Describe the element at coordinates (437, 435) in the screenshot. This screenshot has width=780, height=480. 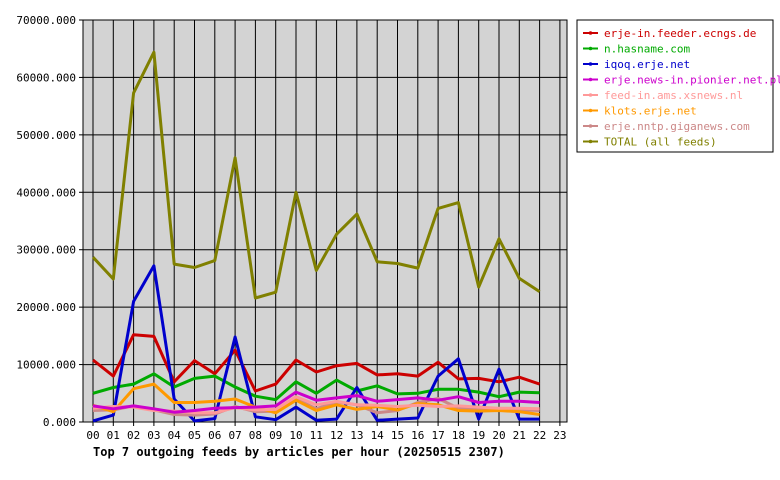
I see `x-tick-label: 17` at that location.